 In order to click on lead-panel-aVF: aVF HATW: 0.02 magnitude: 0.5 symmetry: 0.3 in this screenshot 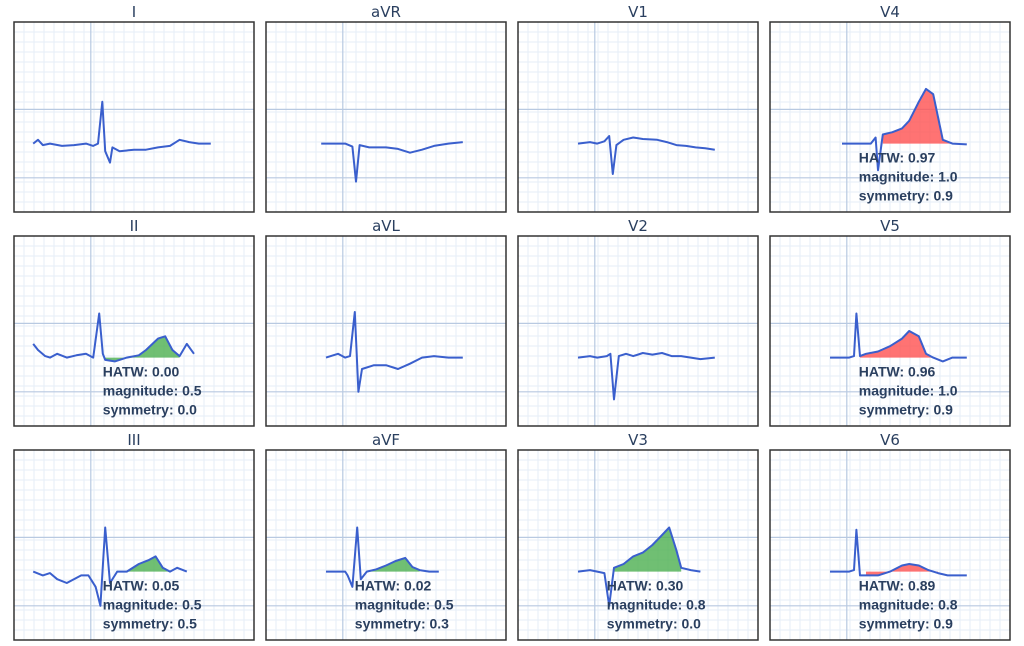, I will do `click(386, 536)`.